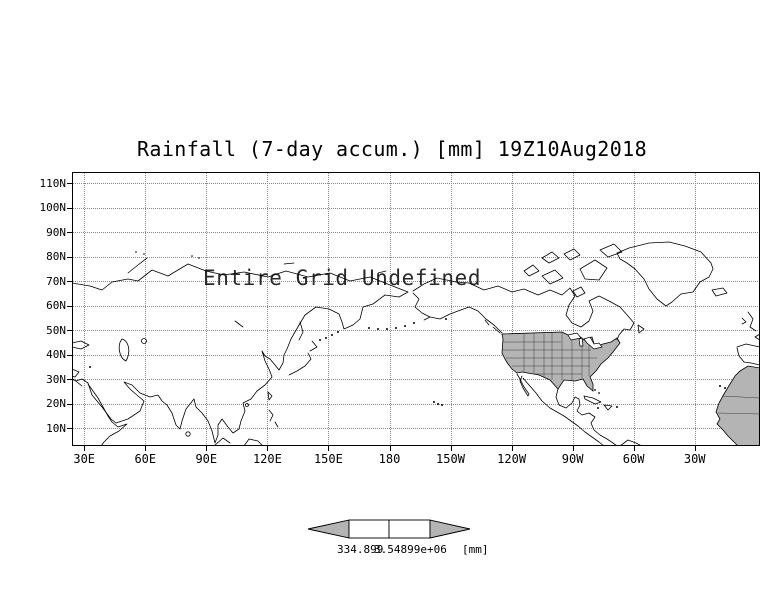 This screenshot has height=612, width=784. I want to click on y-axis-label: 20N, so click(56, 403).